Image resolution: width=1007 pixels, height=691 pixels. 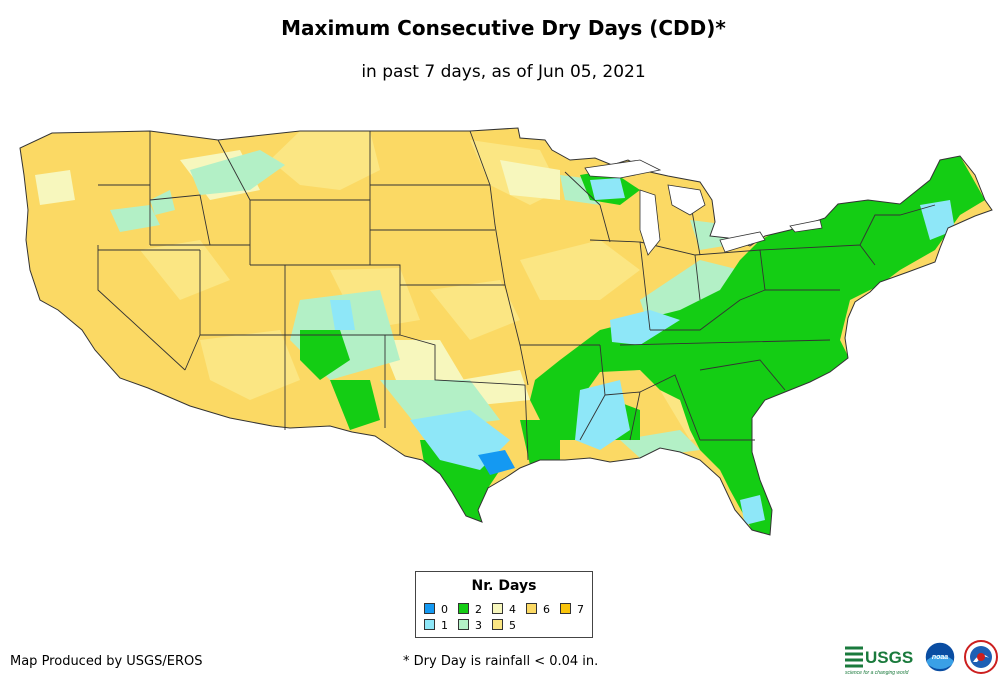 I want to click on noaa-logo: noaa, so click(x=940, y=657).